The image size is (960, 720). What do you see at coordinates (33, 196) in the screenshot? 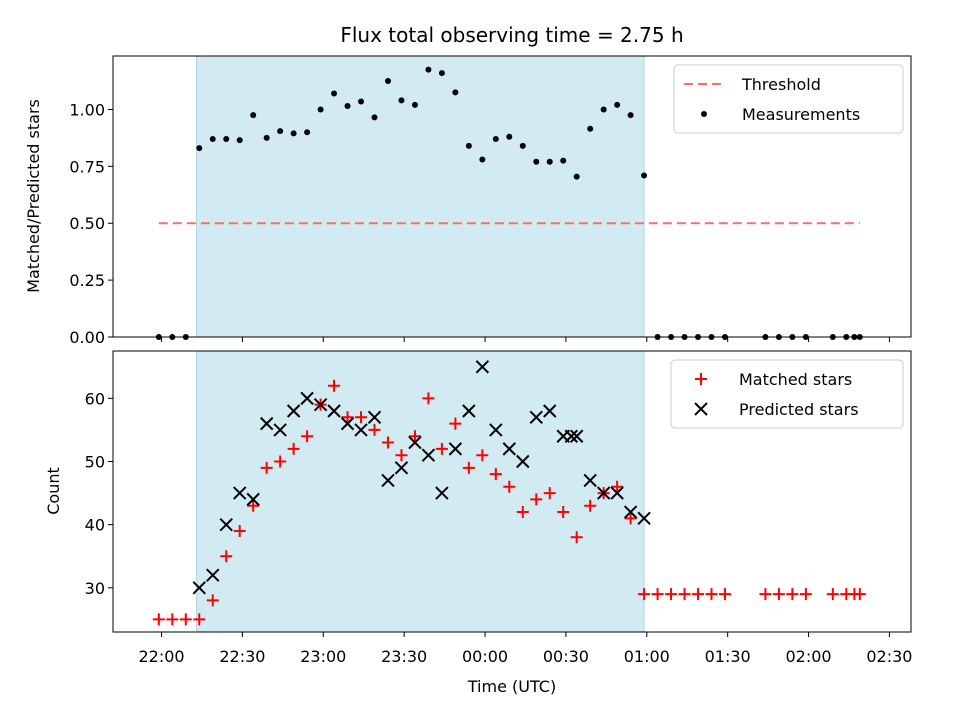
I see `top-y-axis-label: Matched/Predicted stars` at bounding box center [33, 196].